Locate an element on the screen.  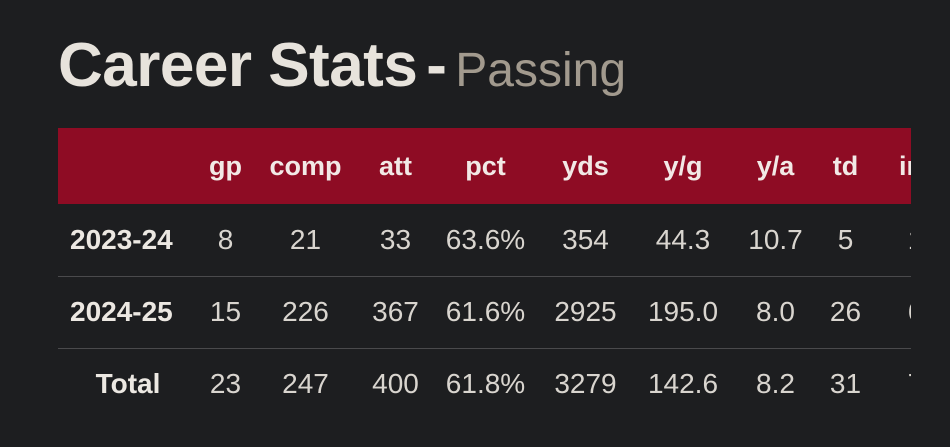
row-total-label: Total is located at coordinates (128, 384).